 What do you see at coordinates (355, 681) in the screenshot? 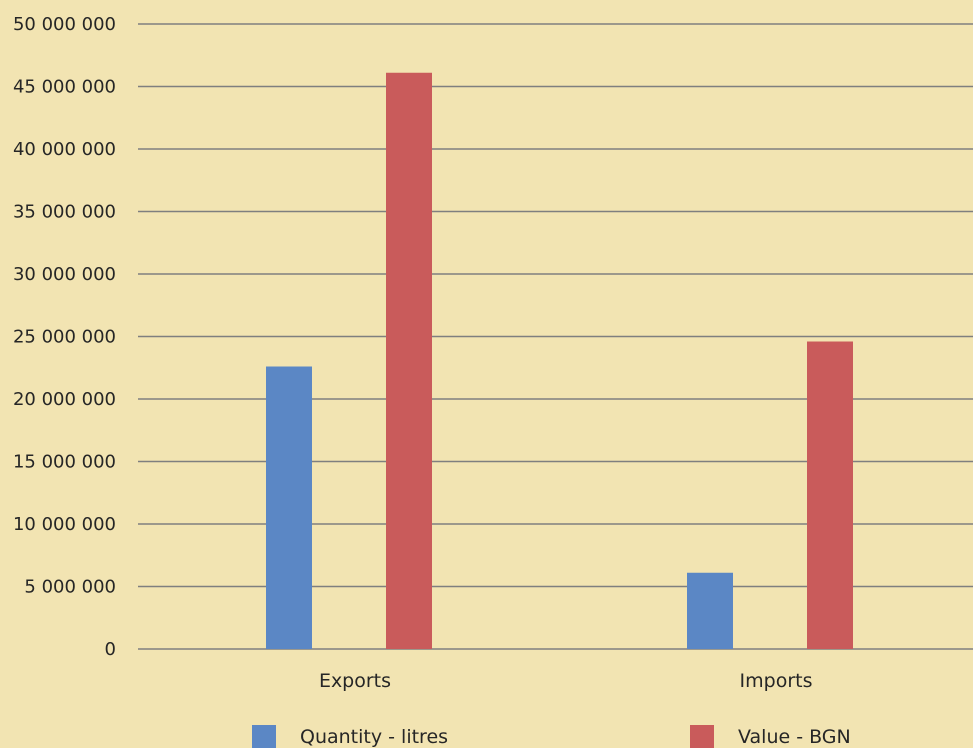
I see `x-category-label: Exports` at bounding box center [355, 681].